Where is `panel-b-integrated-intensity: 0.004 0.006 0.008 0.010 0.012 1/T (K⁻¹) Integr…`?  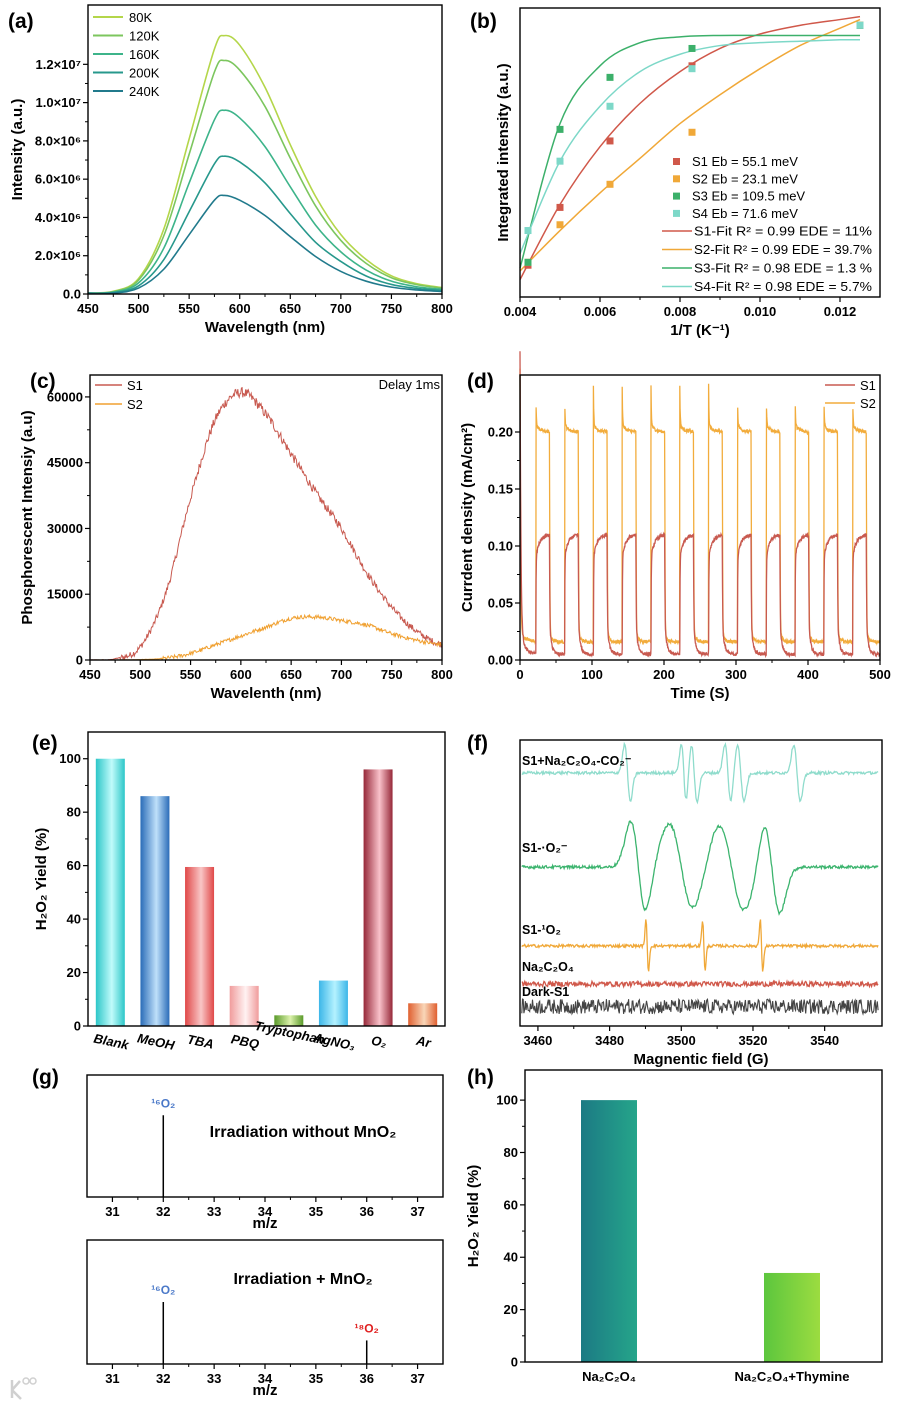
panel-b-integrated-intensity: 0.004 0.006 0.008 0.010 0.012 1/T (K⁻¹) Integr… is located at coordinates (688, 173).